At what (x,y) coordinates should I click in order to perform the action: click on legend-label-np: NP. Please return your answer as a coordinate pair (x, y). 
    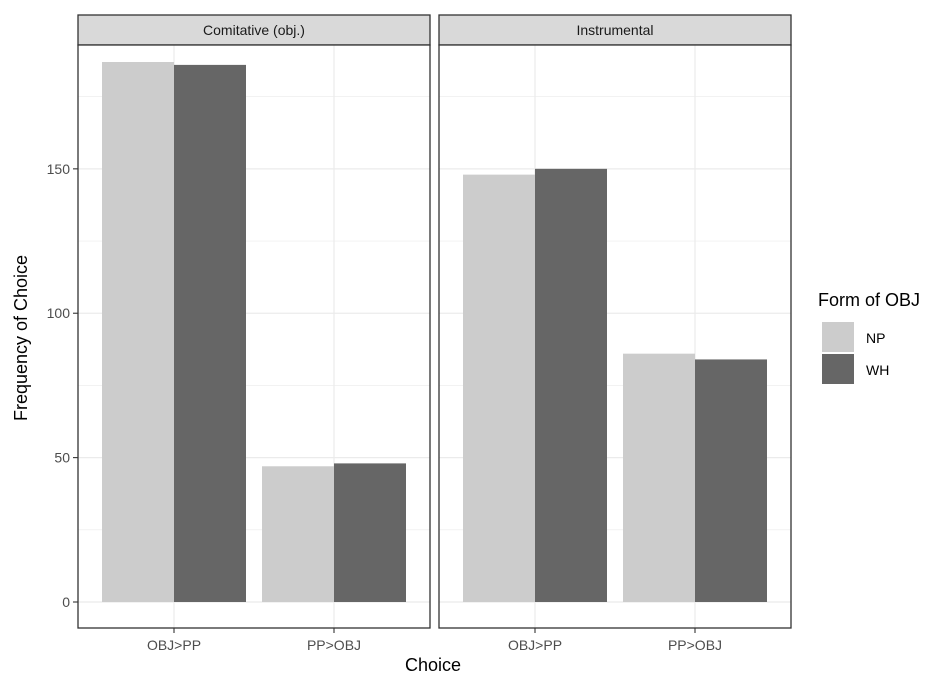
    Looking at the image, I should click on (875, 338).